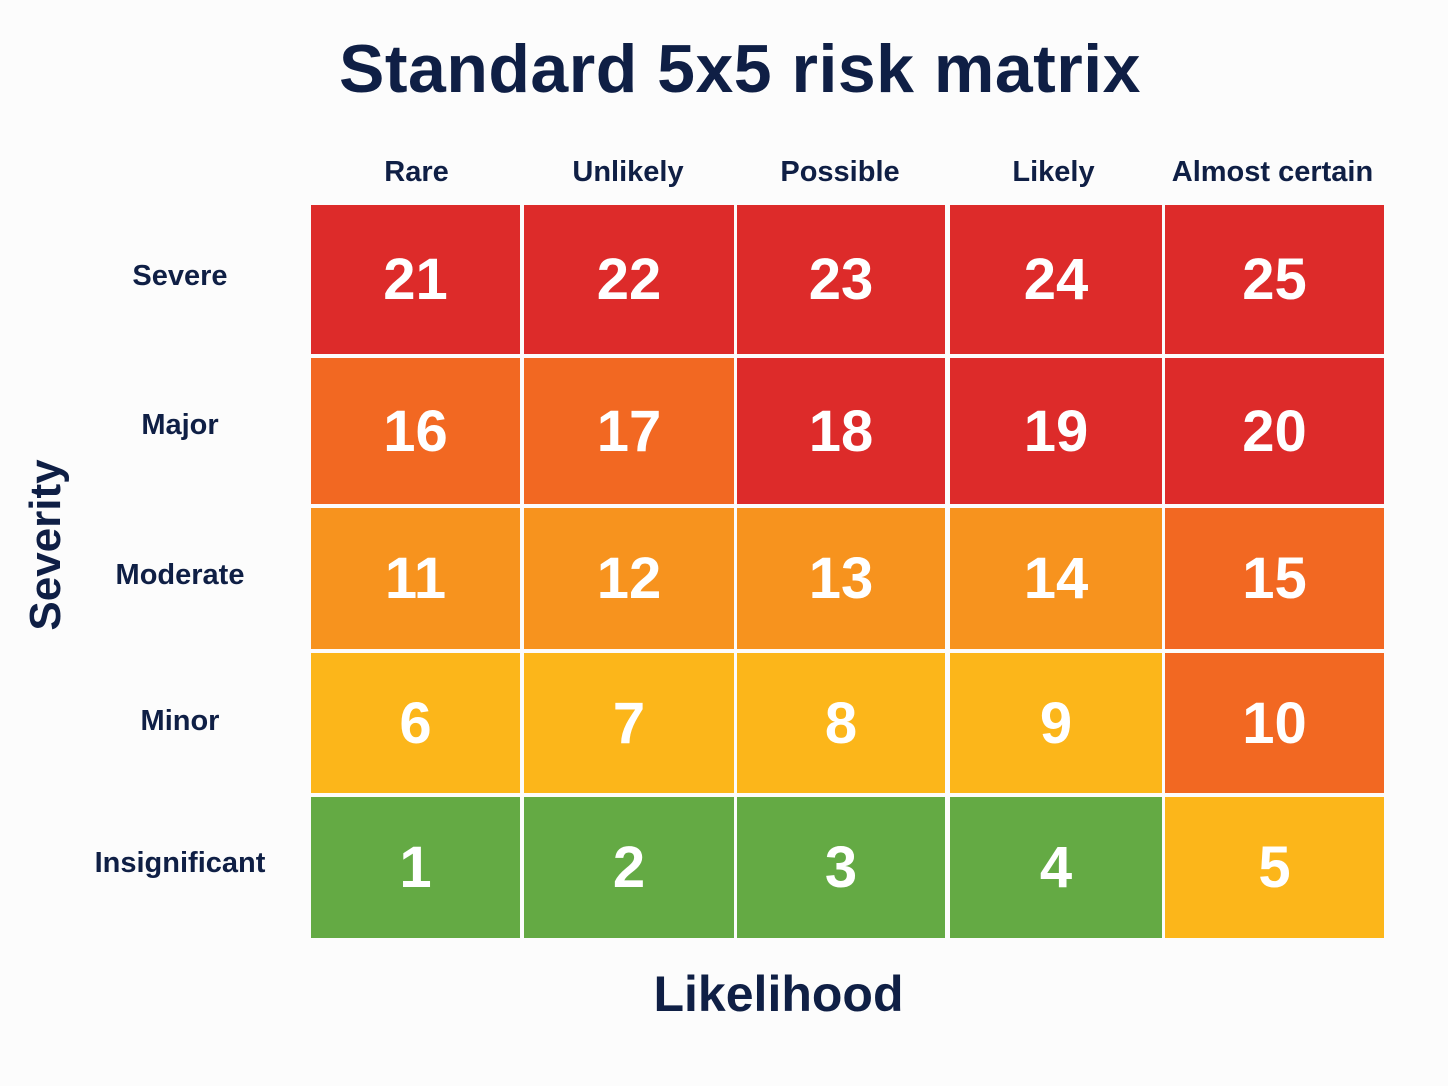 Image resolution: width=1448 pixels, height=1086 pixels. I want to click on column-header-almost-certain: Almost certain, so click(1272, 172).